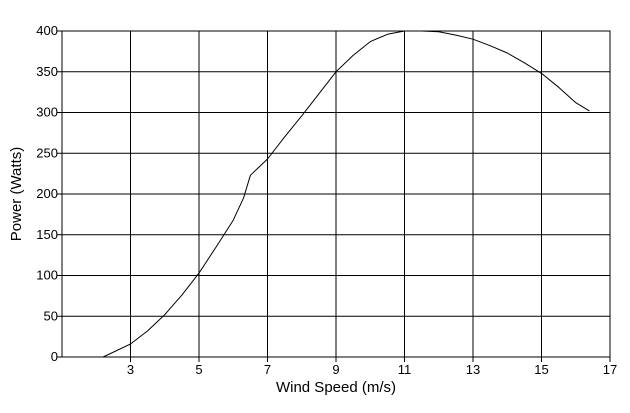 The height and width of the screenshot is (413, 630). What do you see at coordinates (335, 369) in the screenshot?
I see `x-tick-label: 9` at bounding box center [335, 369].